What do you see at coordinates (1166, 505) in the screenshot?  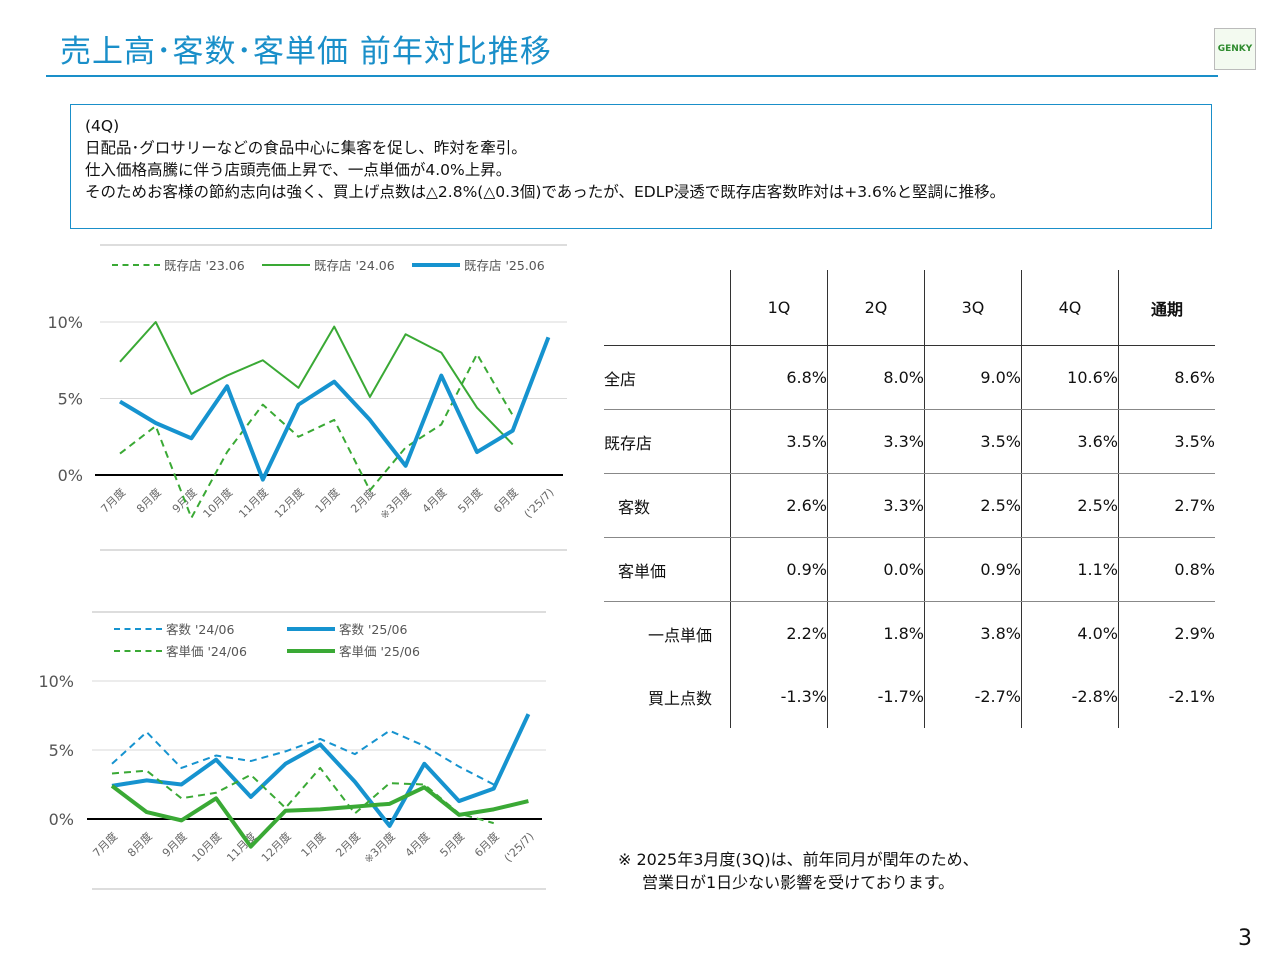 I see `table-cell: 2.7%` at bounding box center [1166, 505].